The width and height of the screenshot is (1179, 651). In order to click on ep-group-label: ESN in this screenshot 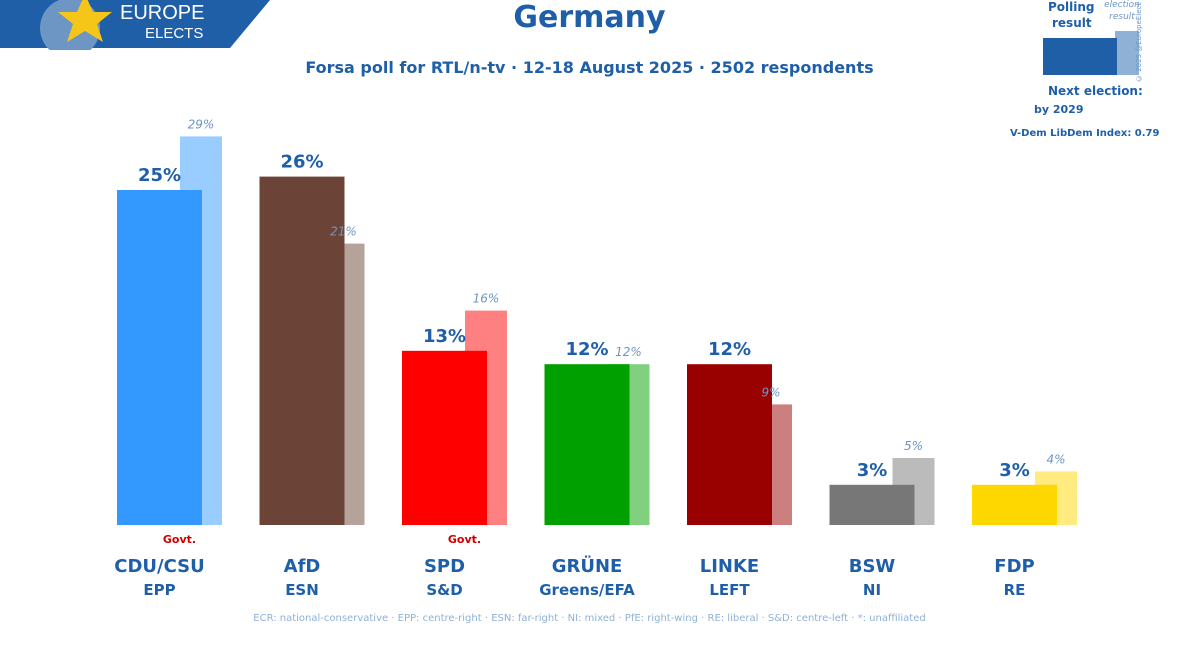, I will do `click(302, 590)`.